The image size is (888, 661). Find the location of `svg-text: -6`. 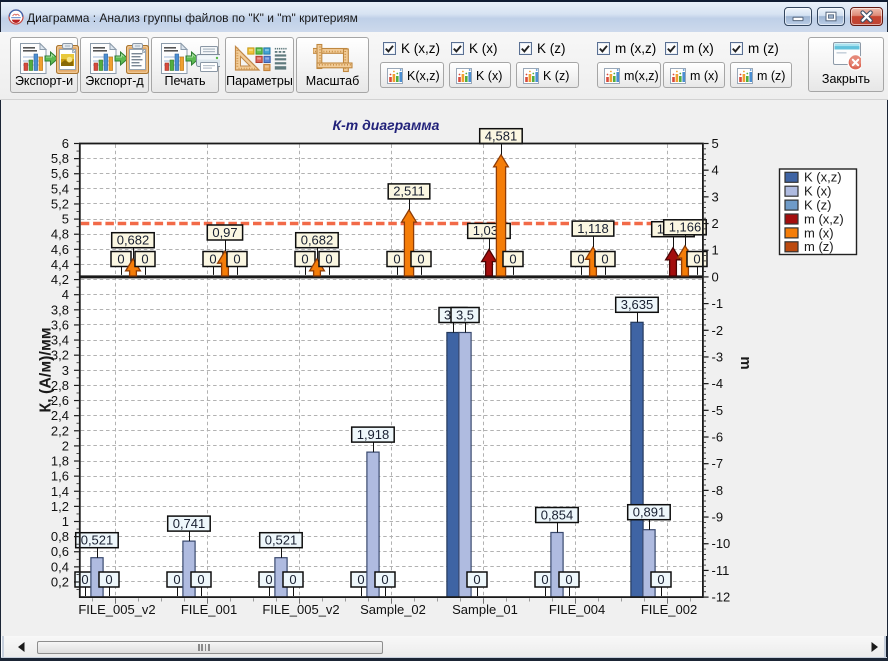

svg-text: -6 is located at coordinates (718, 437).